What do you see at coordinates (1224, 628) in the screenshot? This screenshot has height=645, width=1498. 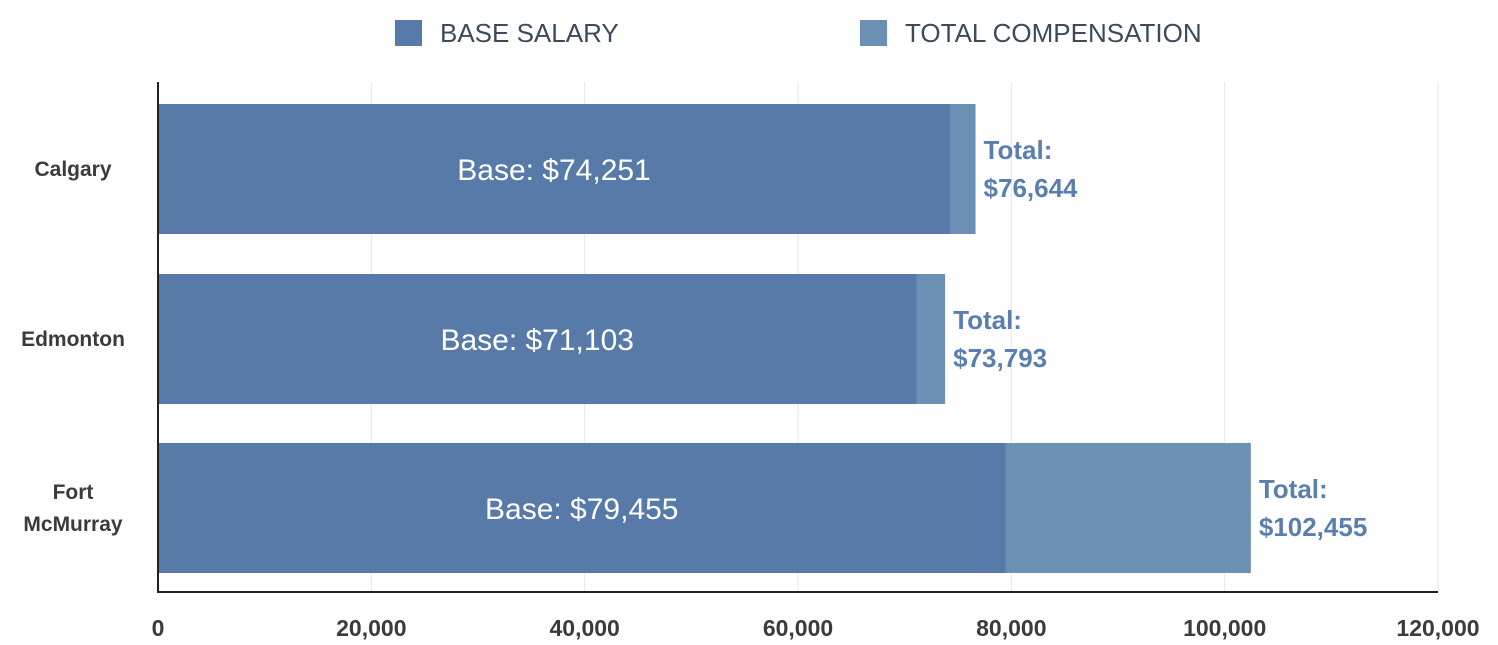 I see `x-tick-label: 100,000` at bounding box center [1224, 628].